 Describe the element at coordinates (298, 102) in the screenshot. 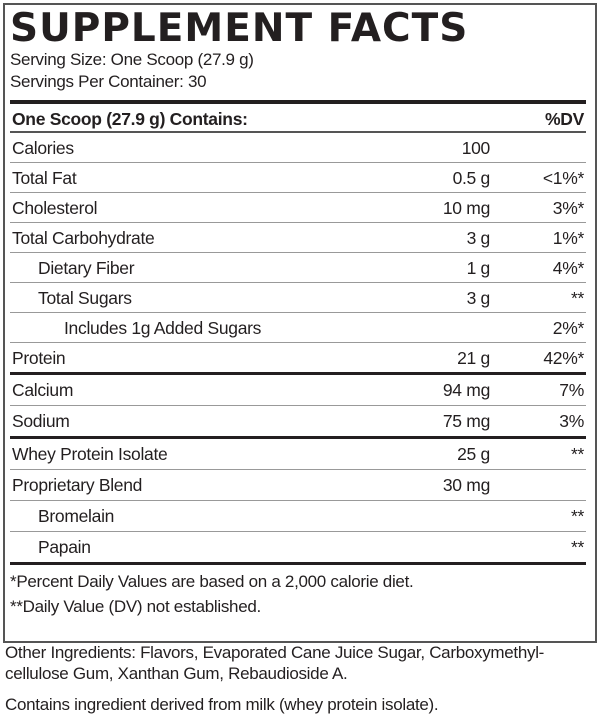

I see `divider-thick` at that location.